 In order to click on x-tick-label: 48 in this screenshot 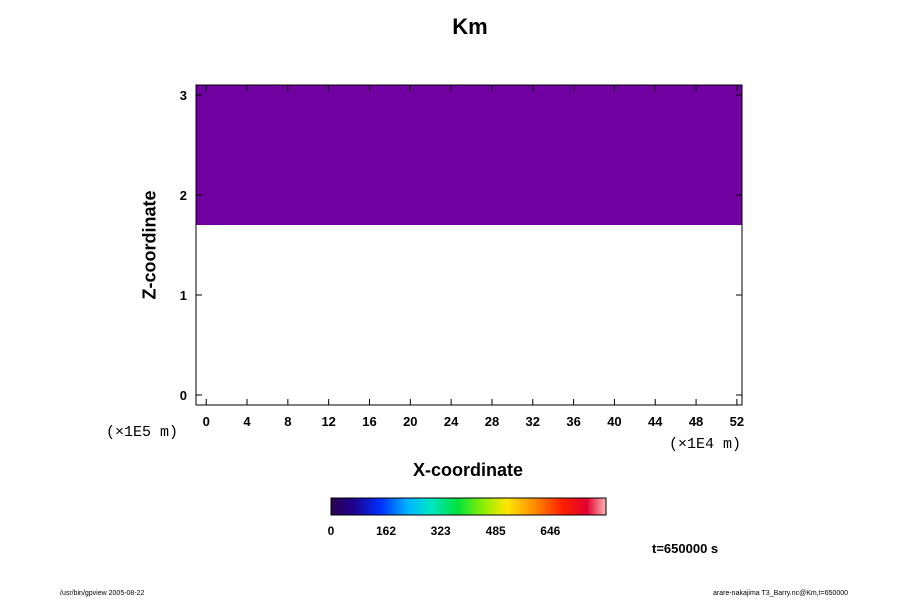, I will do `click(696, 421)`.